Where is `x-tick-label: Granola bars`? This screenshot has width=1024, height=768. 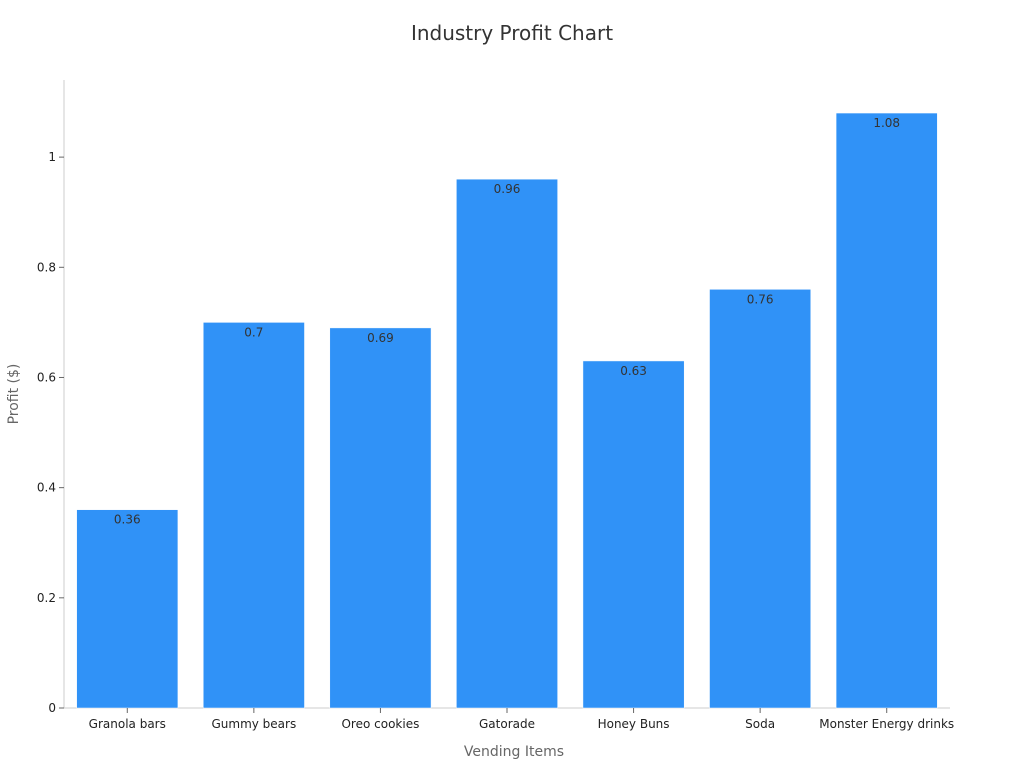
x-tick-label: Granola bars is located at coordinates (127, 724).